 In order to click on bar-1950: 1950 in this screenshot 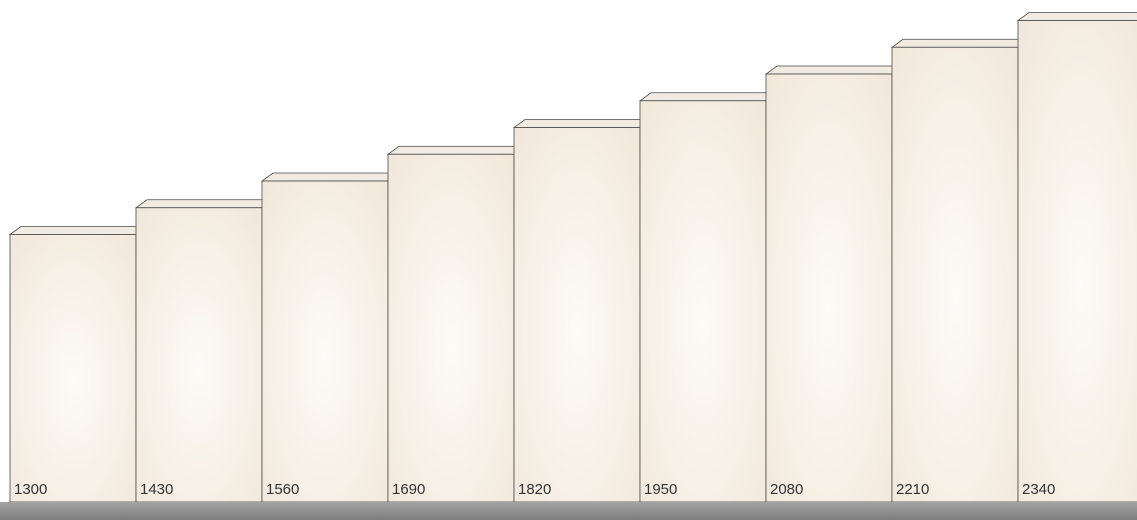, I will do `click(708, 297)`.